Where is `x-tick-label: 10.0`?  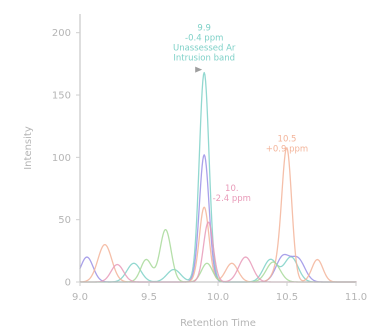
x-tick-label: 10.0 is located at coordinates (218, 297).